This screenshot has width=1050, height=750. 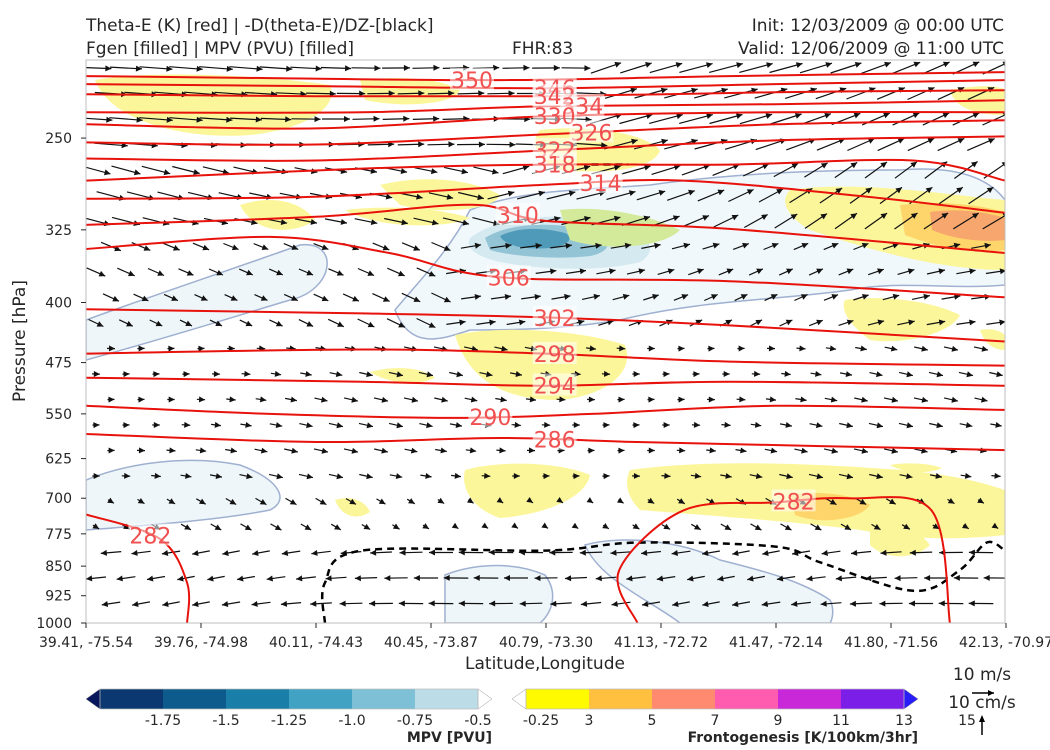 What do you see at coordinates (993, 120) in the screenshot?
I see `wind-arrow-shaft` at bounding box center [993, 120].